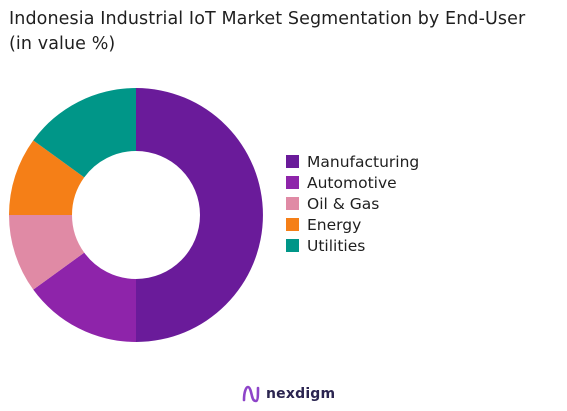 The image size is (567, 411). Describe the element at coordinates (251, 394) in the screenshot. I see `nexdigm-logo-icon` at that location.